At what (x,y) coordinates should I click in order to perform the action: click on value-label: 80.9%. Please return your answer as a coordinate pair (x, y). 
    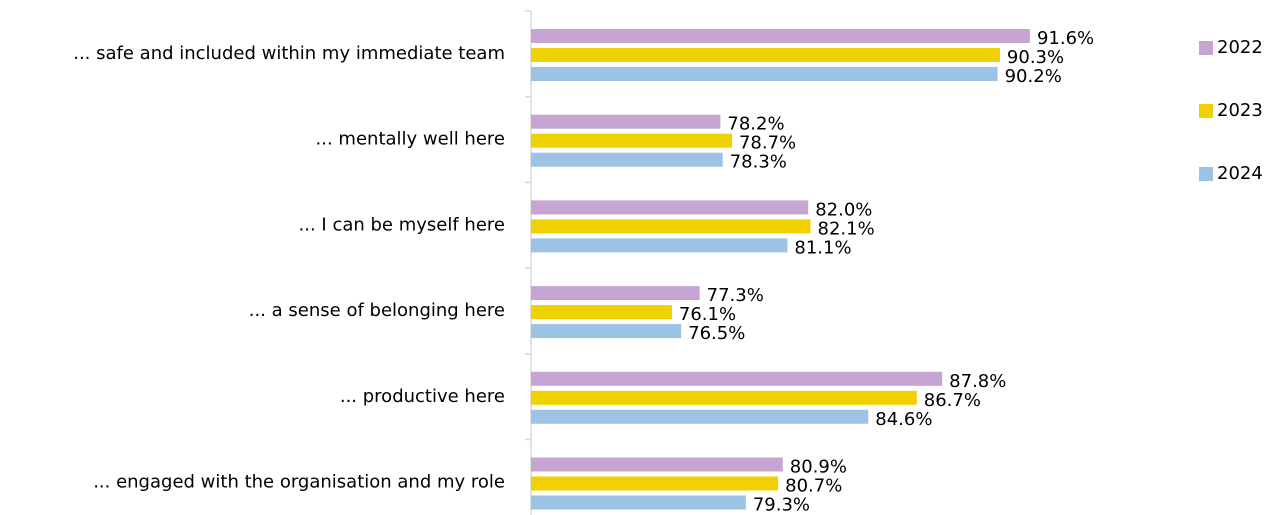
    Looking at the image, I should click on (818, 467).